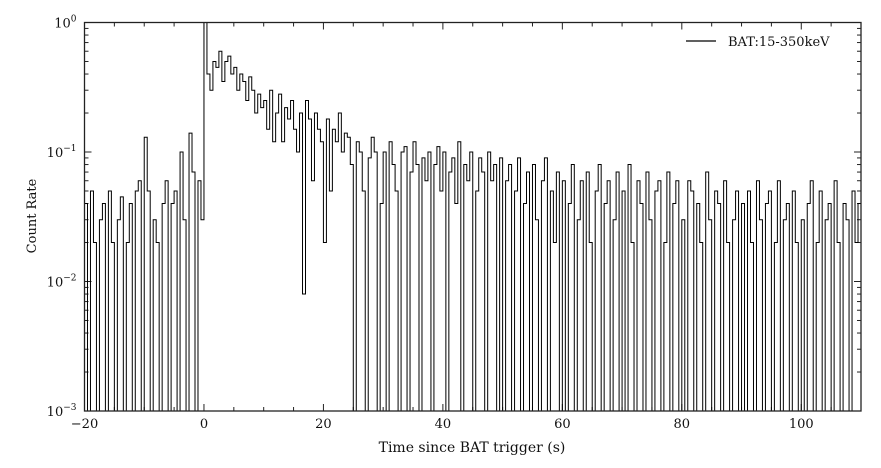 The height and width of the screenshot is (468, 881). What do you see at coordinates (472, 448) in the screenshot?
I see `x-axis-label: Time since BAT trigger (s)` at bounding box center [472, 448].